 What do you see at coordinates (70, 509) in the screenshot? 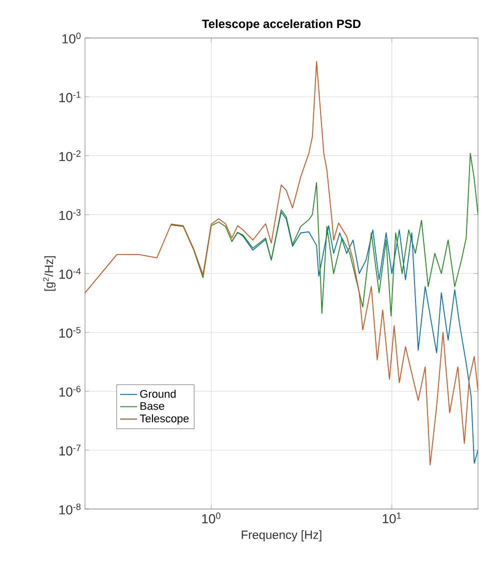
I see `y-tick-label: 10$^{-8}$` at bounding box center [70, 509].